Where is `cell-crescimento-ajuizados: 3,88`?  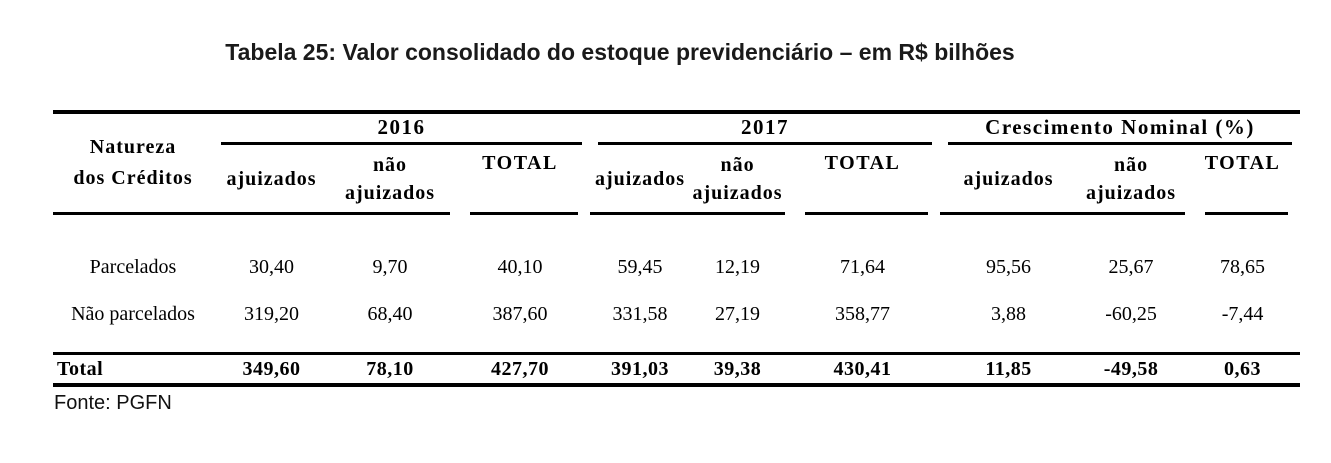
cell-crescimento-ajuizados: 3,88 is located at coordinates (1009, 314).